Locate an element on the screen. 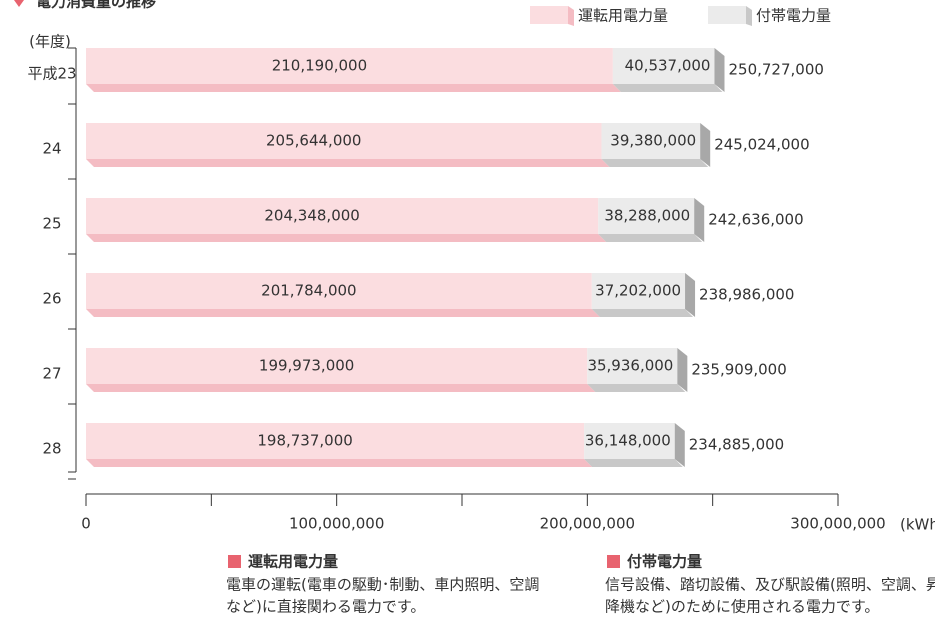 The height and width of the screenshot is (623, 935). note-text: など)に直接関わる電力です。 is located at coordinates (325, 607).